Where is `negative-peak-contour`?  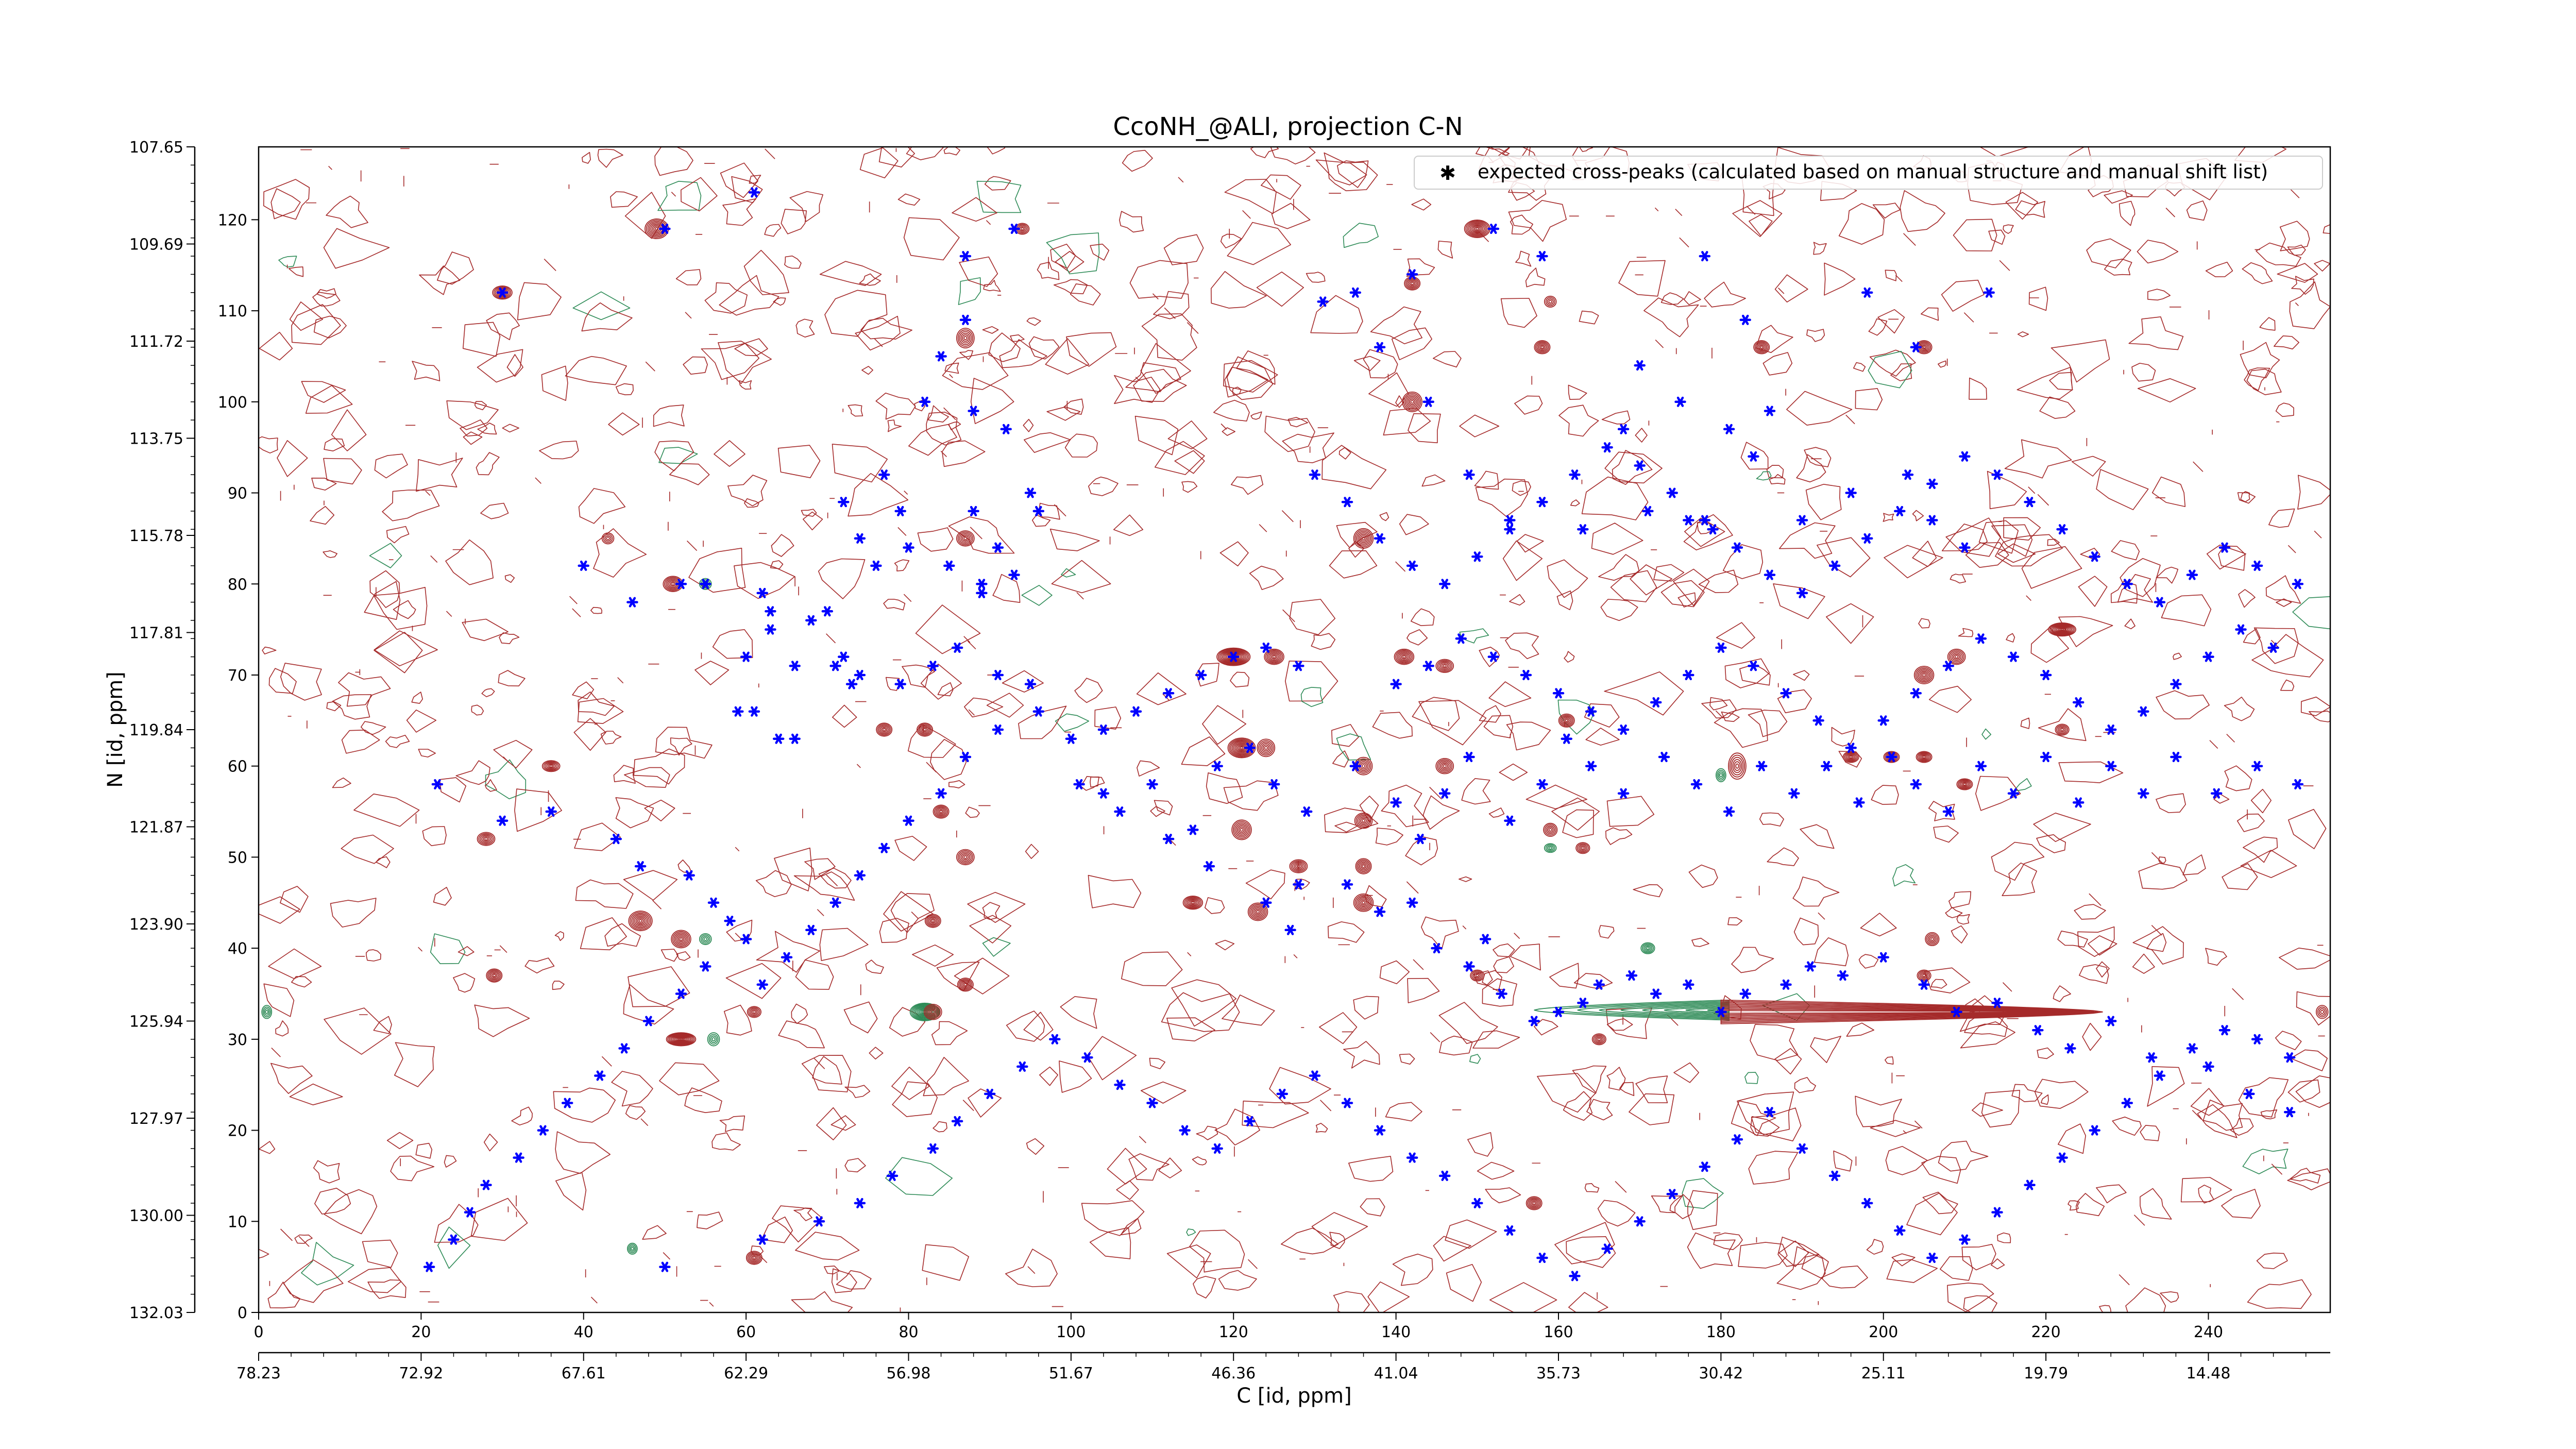 negative-peak-contour is located at coordinates (705, 939).